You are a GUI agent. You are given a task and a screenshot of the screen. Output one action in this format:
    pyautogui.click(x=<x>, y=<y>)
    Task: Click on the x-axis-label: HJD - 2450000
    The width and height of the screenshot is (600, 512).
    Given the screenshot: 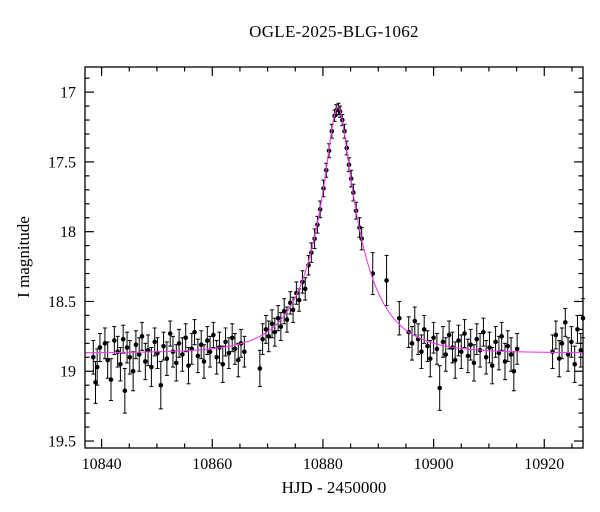 What is the action you would take?
    pyautogui.click(x=334, y=487)
    